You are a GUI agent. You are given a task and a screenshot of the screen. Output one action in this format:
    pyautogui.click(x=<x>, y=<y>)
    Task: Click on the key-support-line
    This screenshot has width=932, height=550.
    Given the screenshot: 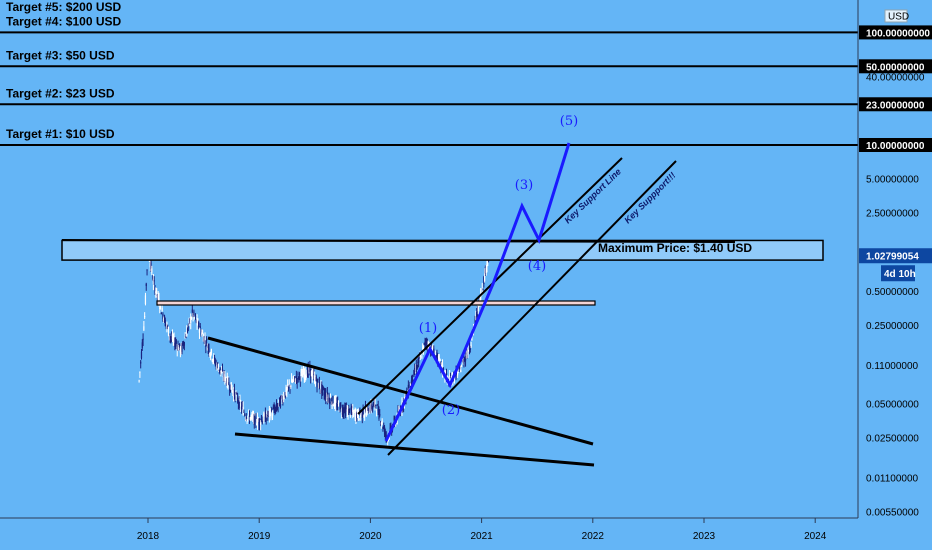 What is the action you would take?
    pyautogui.click(x=490, y=286)
    